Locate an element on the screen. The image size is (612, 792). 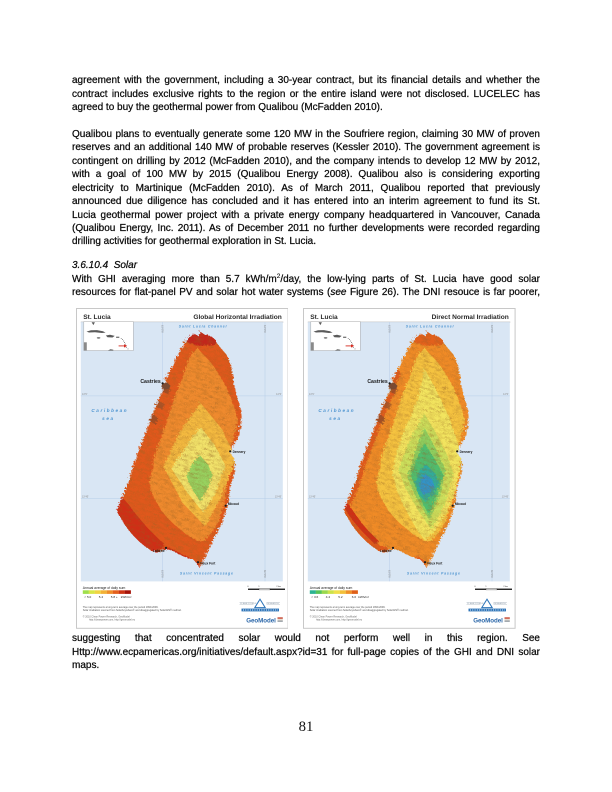
svg-text: Direct Normal Irradiation is located at coordinates (470, 317).